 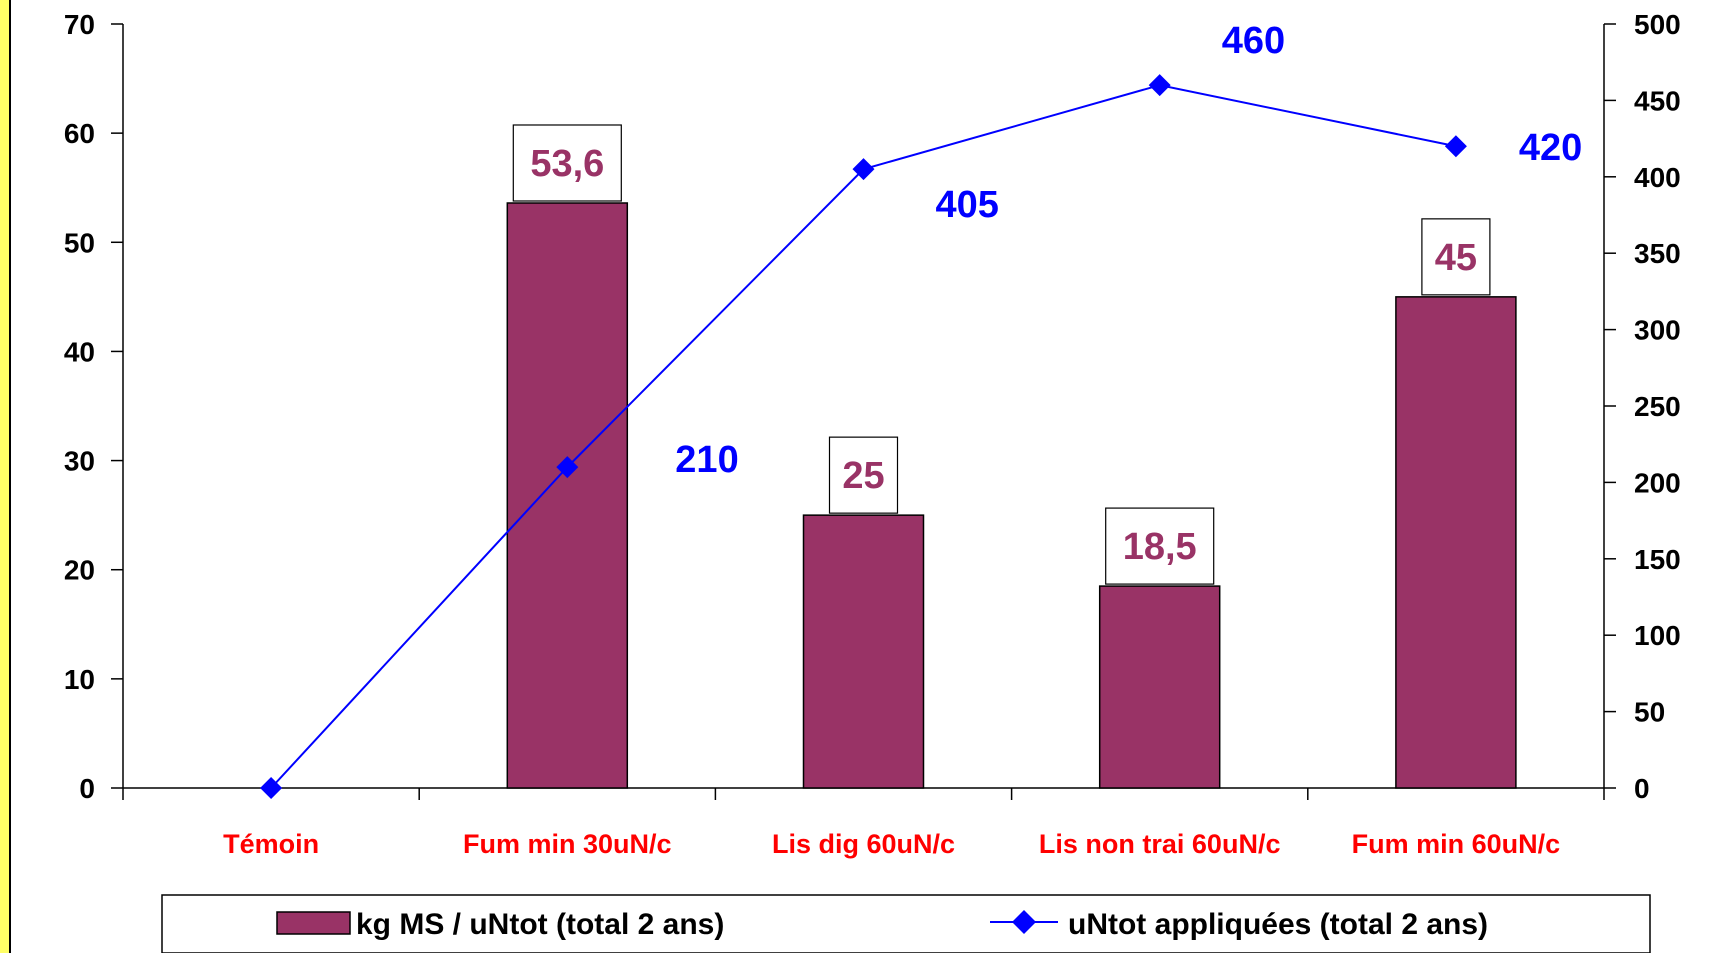 I want to click on legend-box, so click(x=906, y=923).